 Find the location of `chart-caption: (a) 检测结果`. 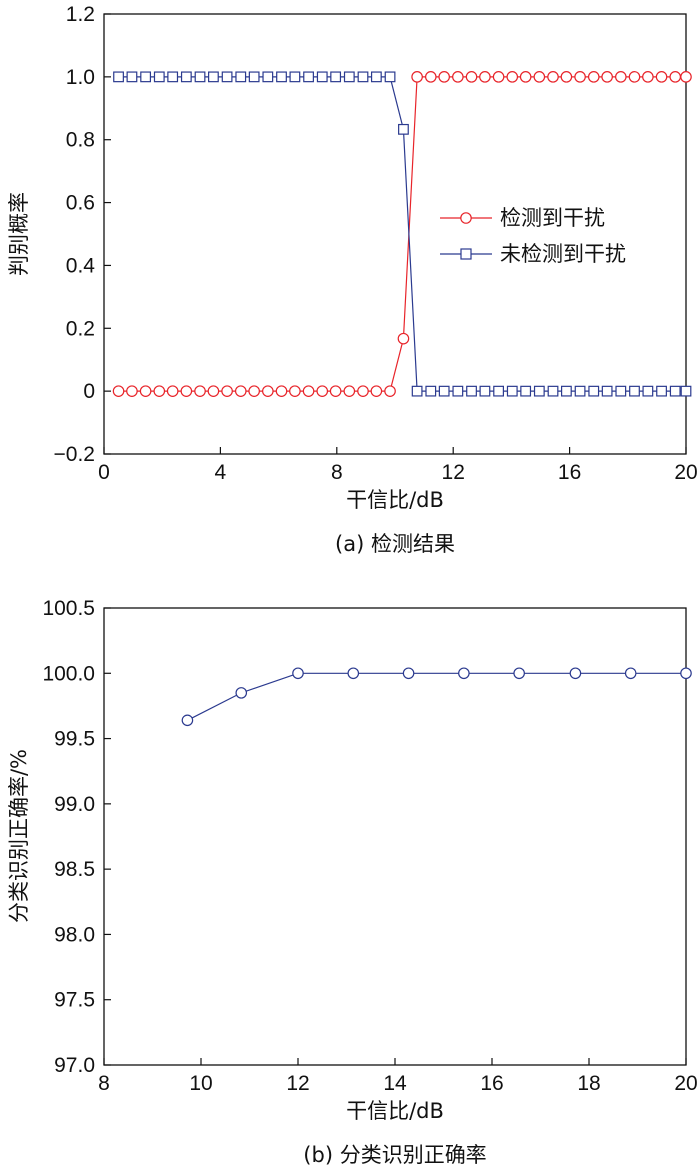

chart-caption: (a) 检测结果 is located at coordinates (395, 544).